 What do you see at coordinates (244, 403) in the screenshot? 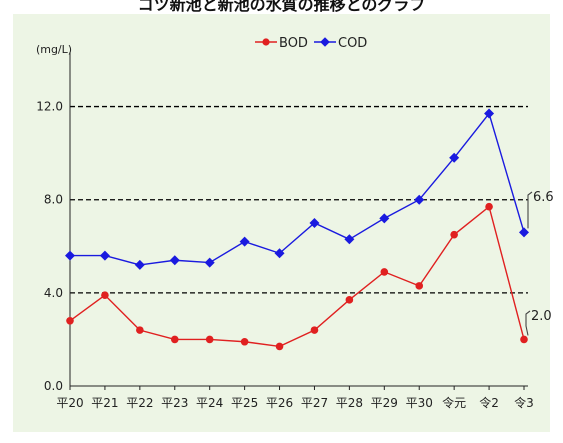
I see `x-tick-label: 平25` at bounding box center [244, 403].